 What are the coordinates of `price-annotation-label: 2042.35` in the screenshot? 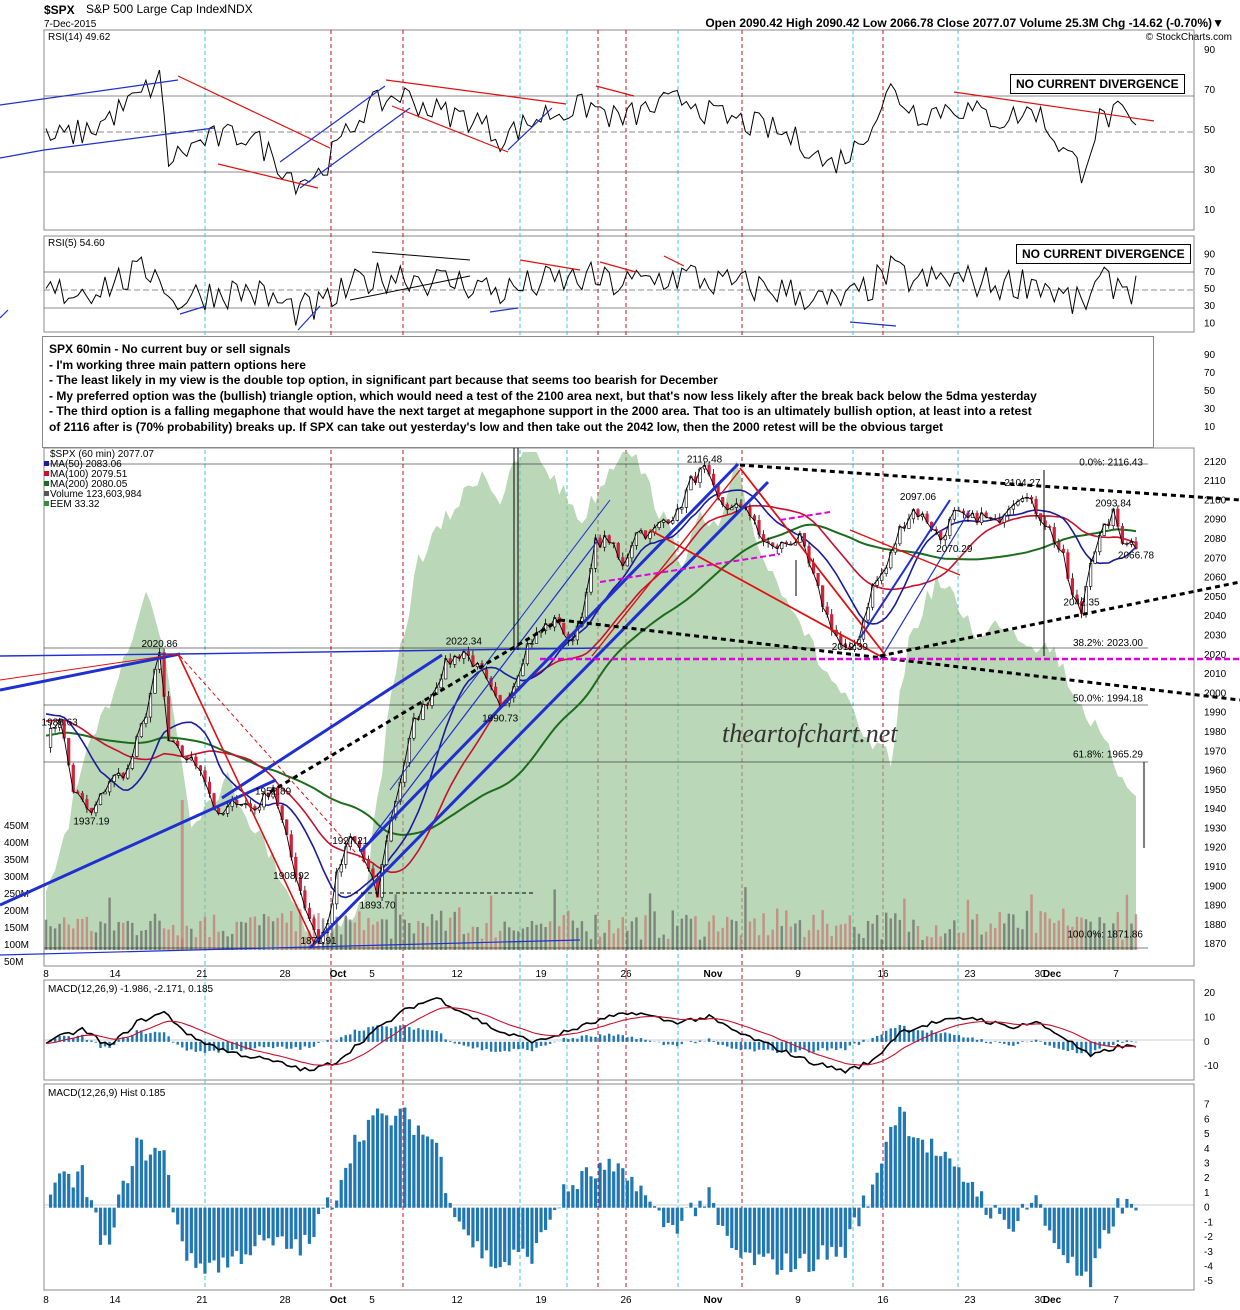 It's located at (1081, 603).